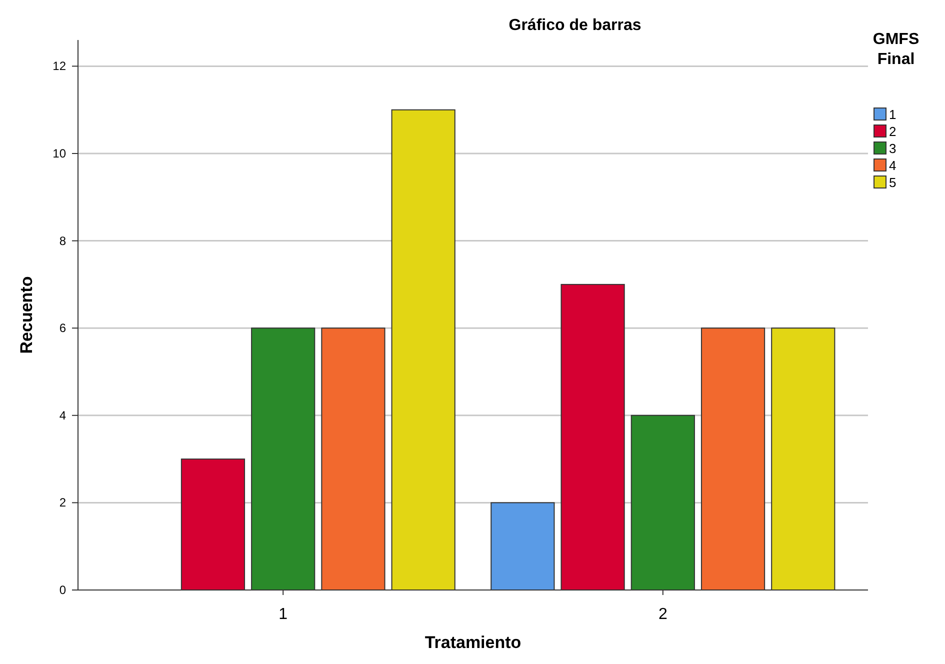  I want to click on y-tick-label: 0, so click(62, 590).